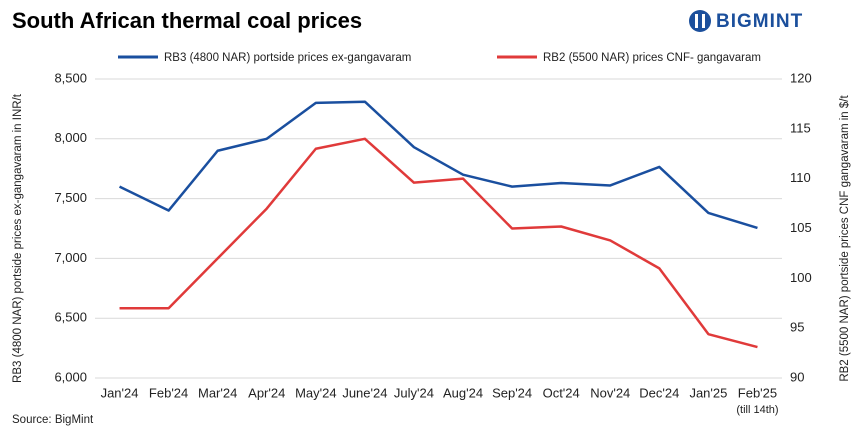 This screenshot has height=436, width=861. What do you see at coordinates (364, 392) in the screenshot?
I see `x-tick-label: June'24` at bounding box center [364, 392].